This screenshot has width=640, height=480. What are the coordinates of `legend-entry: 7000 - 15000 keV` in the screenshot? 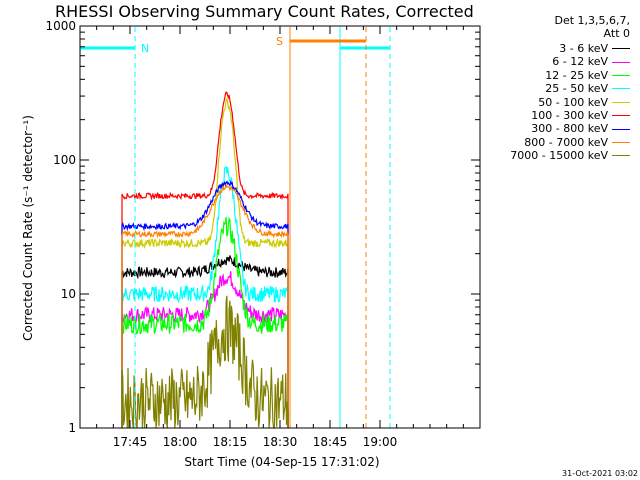 It's located at (570, 155).